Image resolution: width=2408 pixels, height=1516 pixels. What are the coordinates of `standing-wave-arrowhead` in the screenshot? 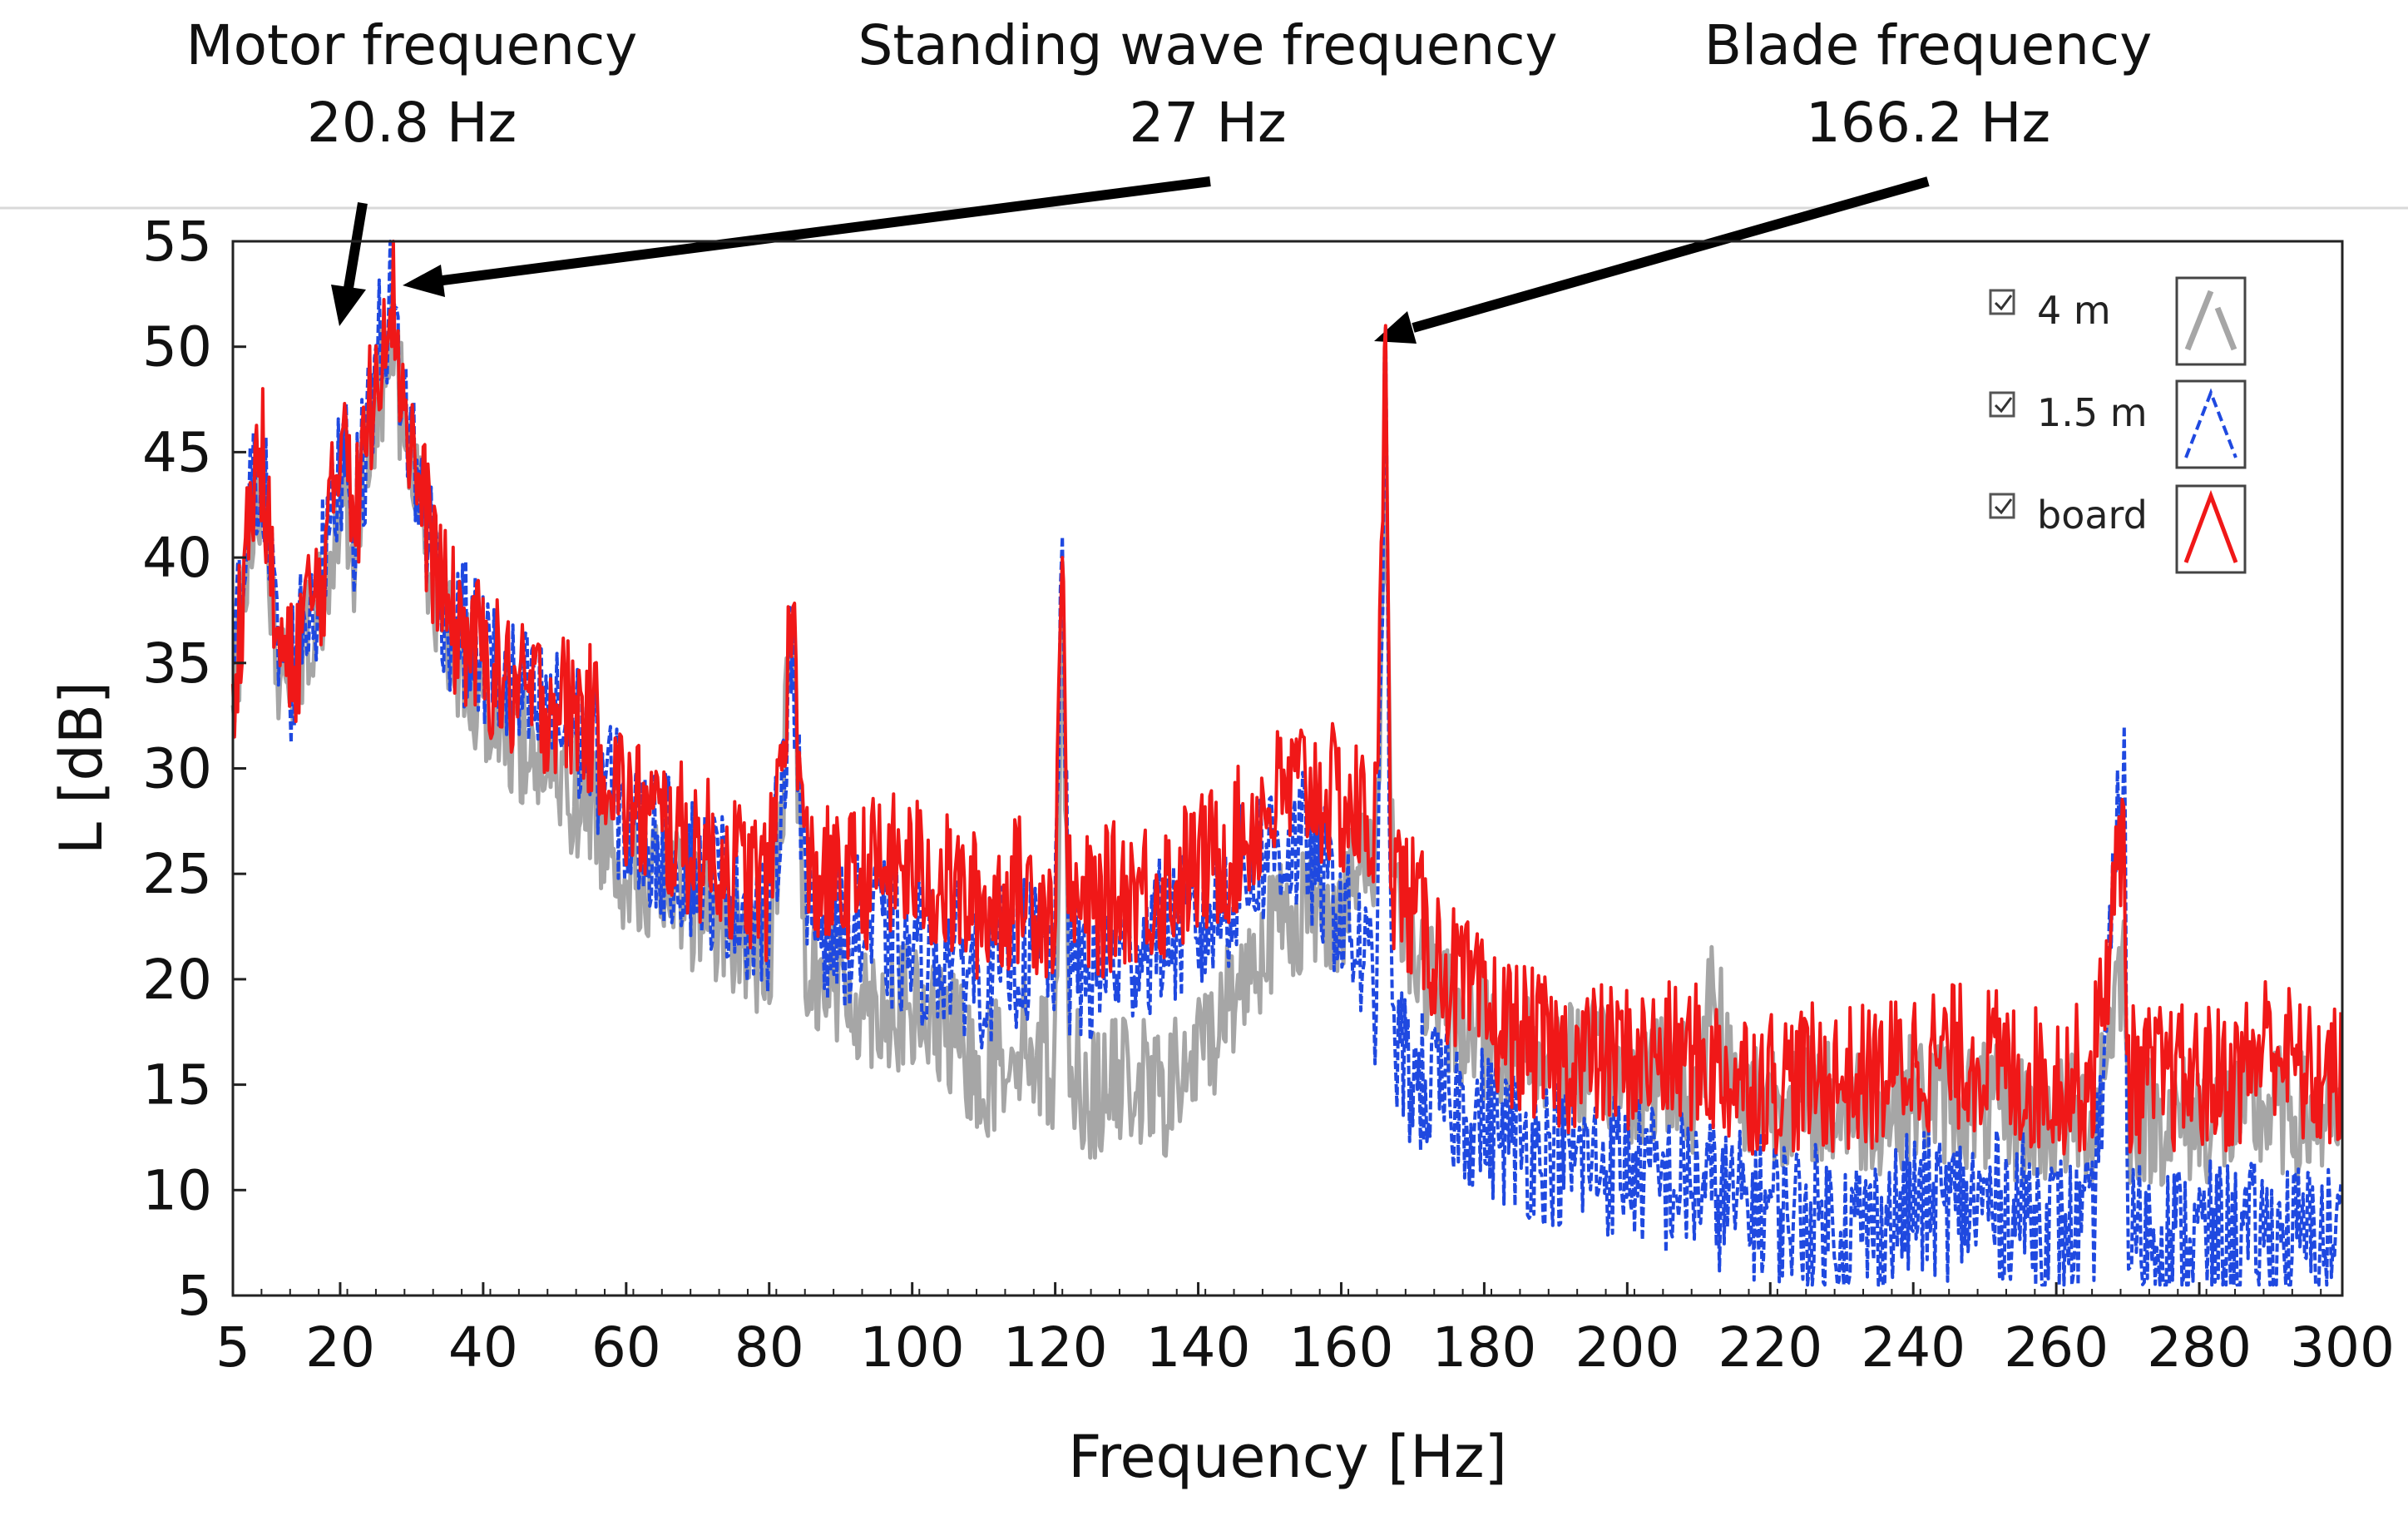 It's located at (424, 281).